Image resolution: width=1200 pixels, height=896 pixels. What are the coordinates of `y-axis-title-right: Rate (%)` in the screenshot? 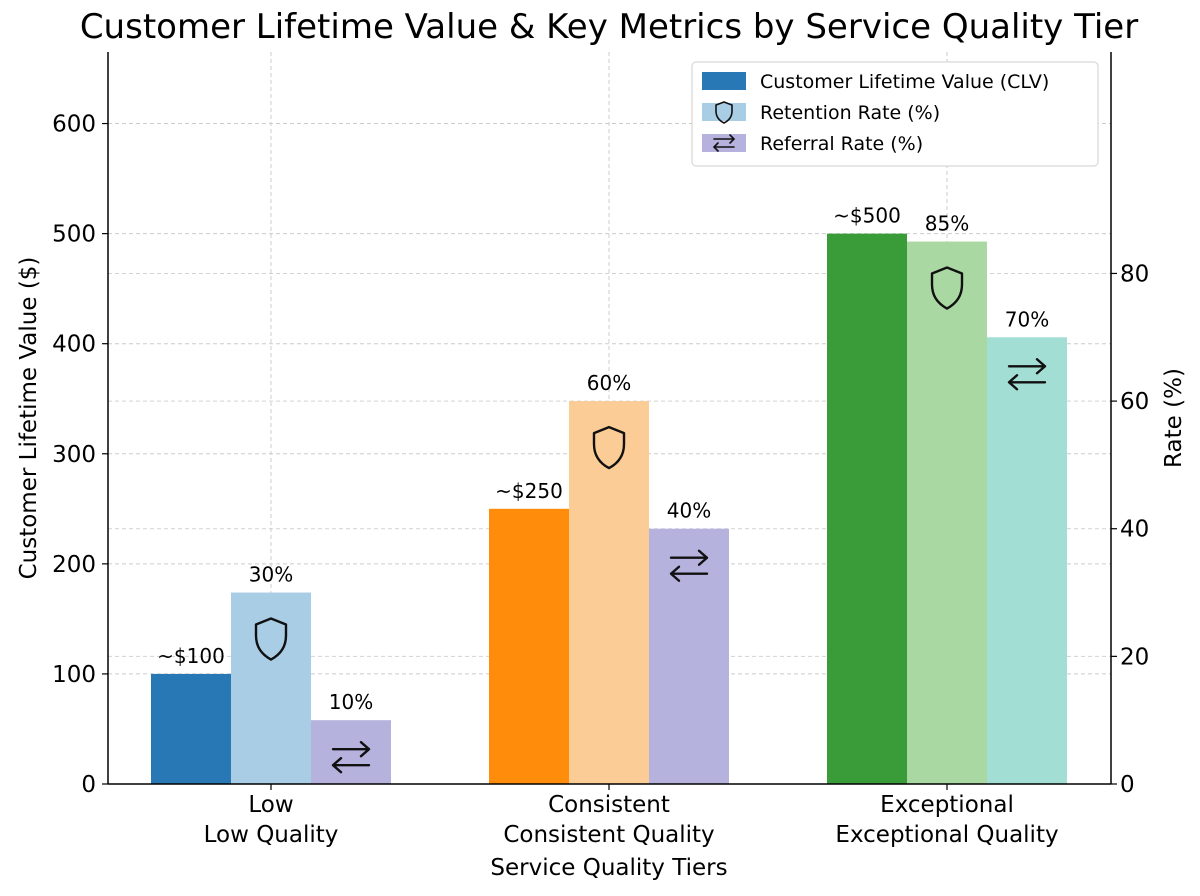 It's located at (1174, 418).